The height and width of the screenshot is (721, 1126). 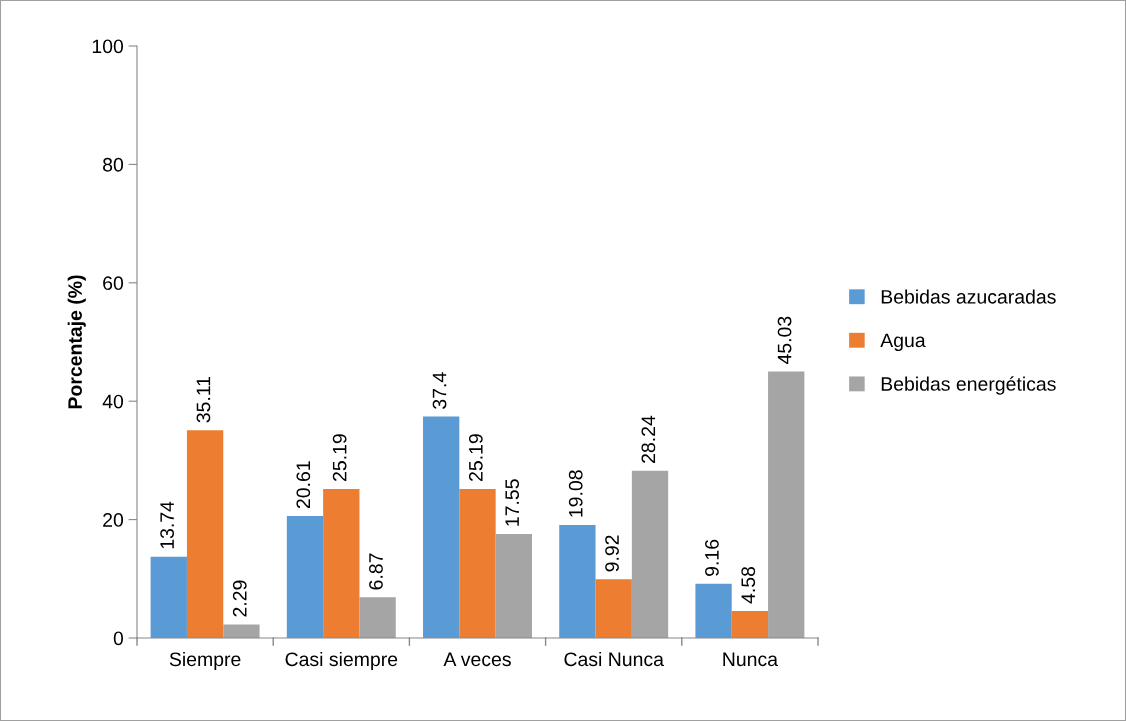 I want to click on data-label: 37.4, so click(x=439, y=390).